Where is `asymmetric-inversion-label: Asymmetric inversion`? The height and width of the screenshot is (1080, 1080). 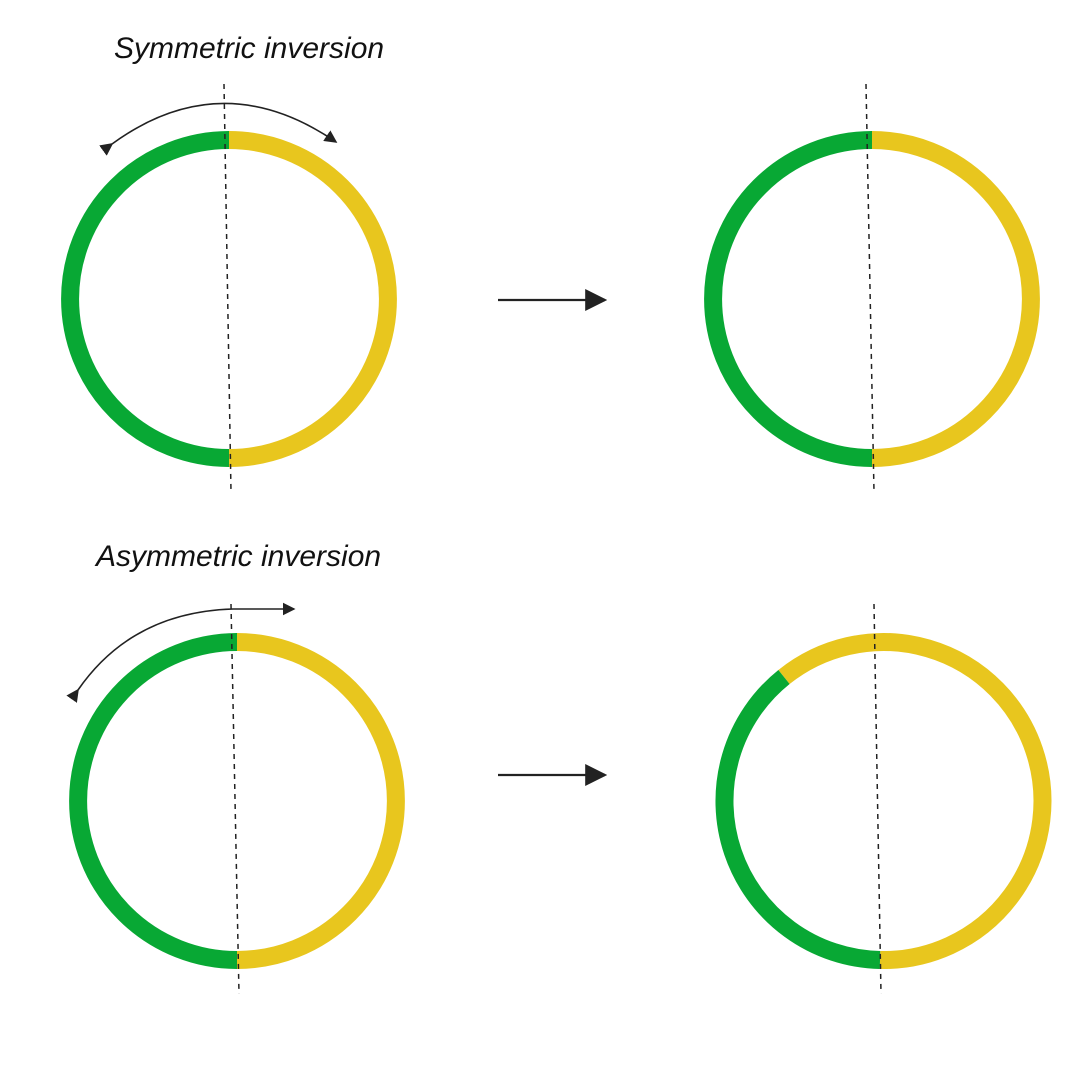
asymmetric-inversion-label: Asymmetric inversion is located at coordinates (237, 556).